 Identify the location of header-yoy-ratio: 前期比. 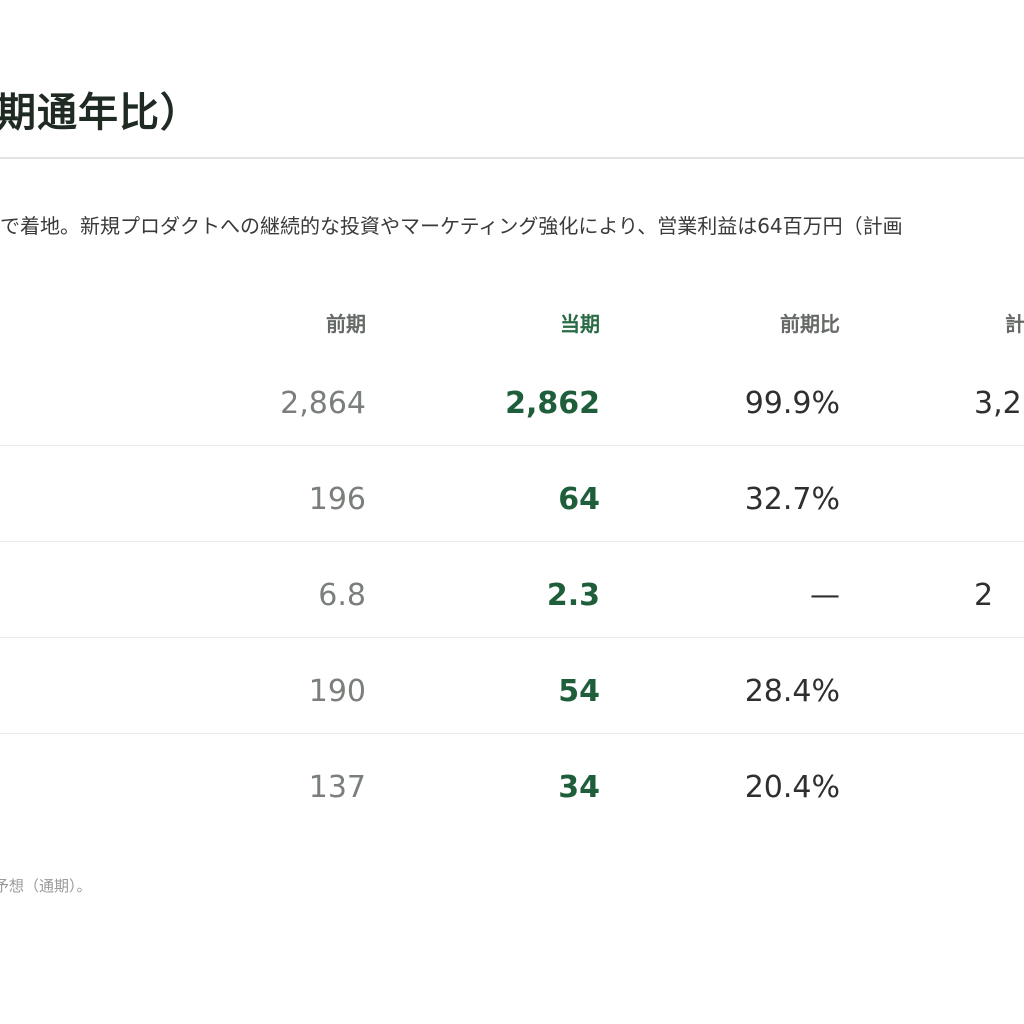
(810, 324).